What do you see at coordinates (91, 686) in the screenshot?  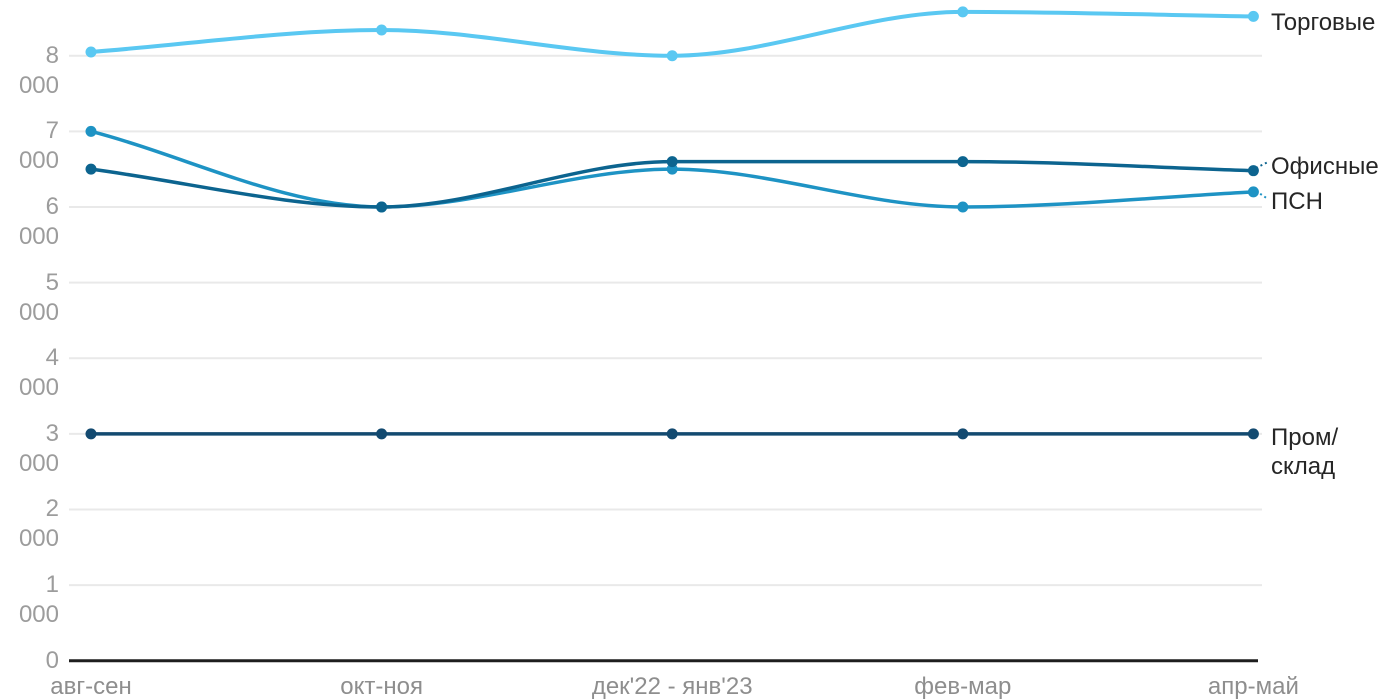 I see `x-axis-tick-label-0: авг-сен` at bounding box center [91, 686].